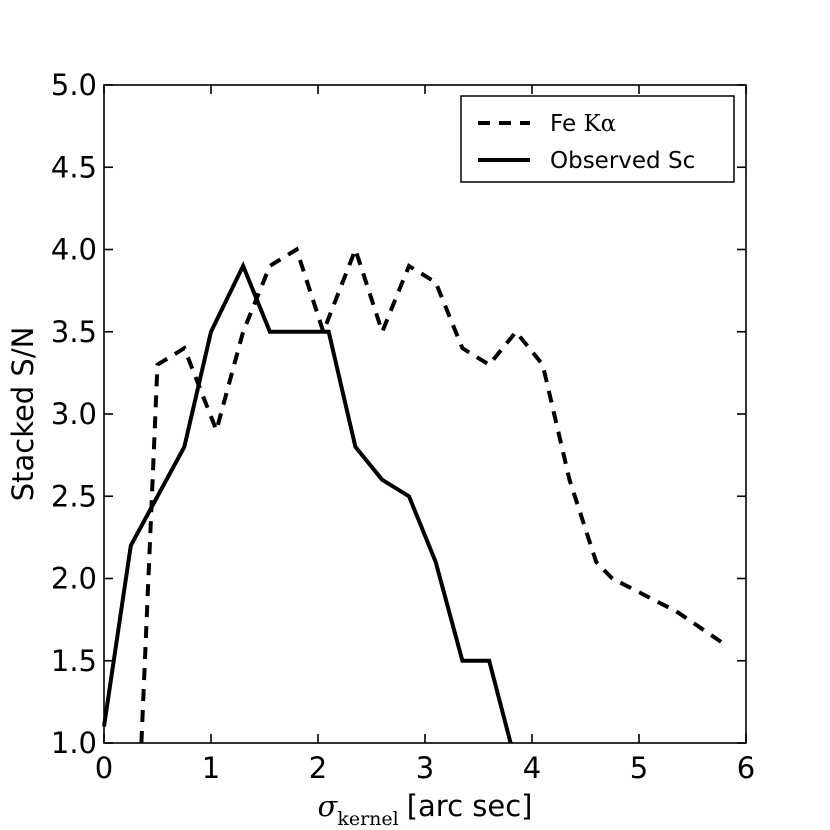 This screenshot has width=830, height=830. What do you see at coordinates (74, 167) in the screenshot?
I see `y-tick-label: 4.5` at bounding box center [74, 167].